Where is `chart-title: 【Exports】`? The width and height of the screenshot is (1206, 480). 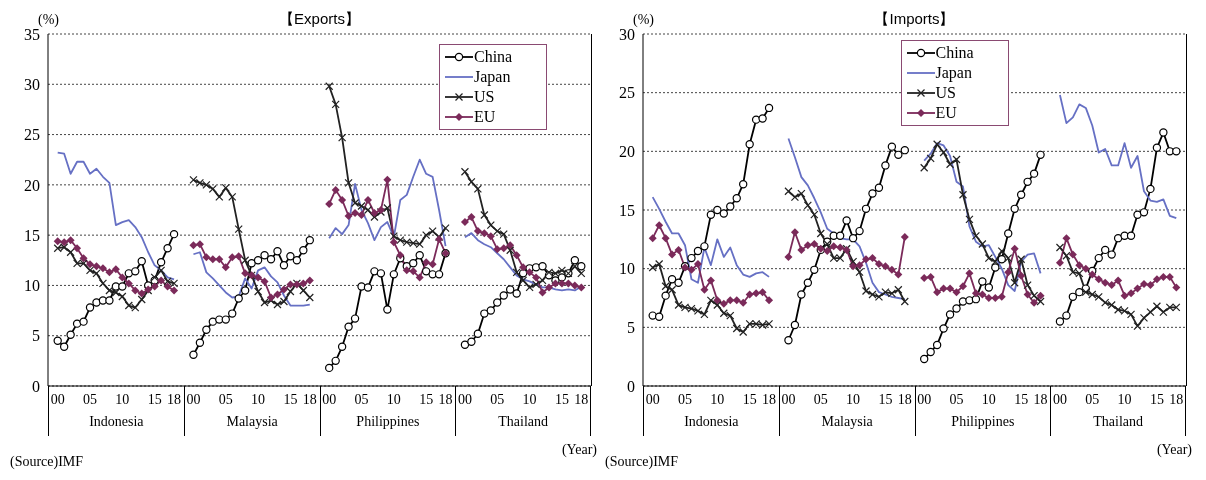 chart-title: 【Exports】 is located at coordinates (319, 18).